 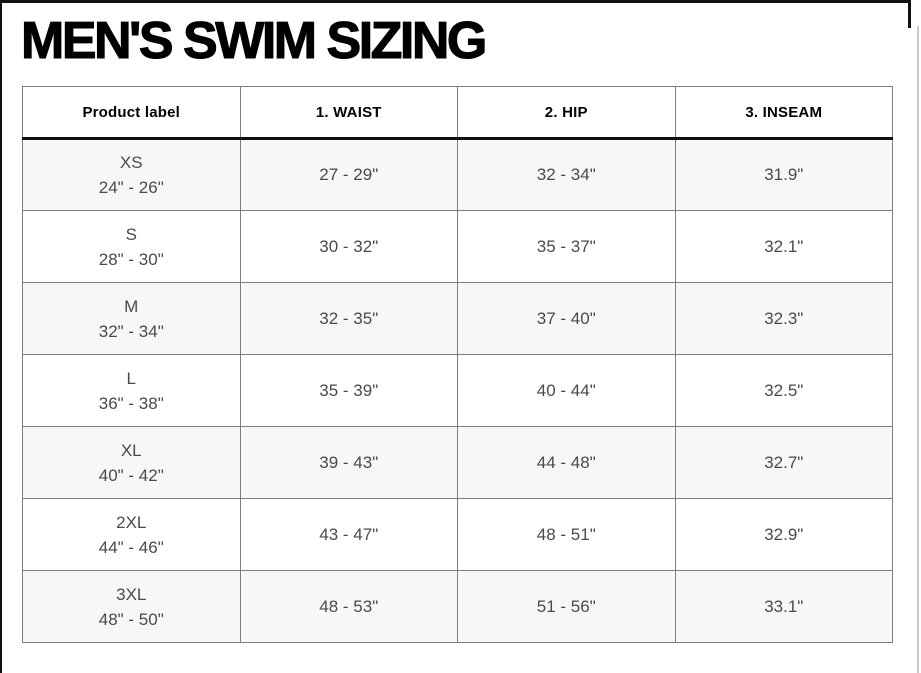 What do you see at coordinates (348, 246) in the screenshot?
I see `waist-cell: 30 - 32"` at bounding box center [348, 246].